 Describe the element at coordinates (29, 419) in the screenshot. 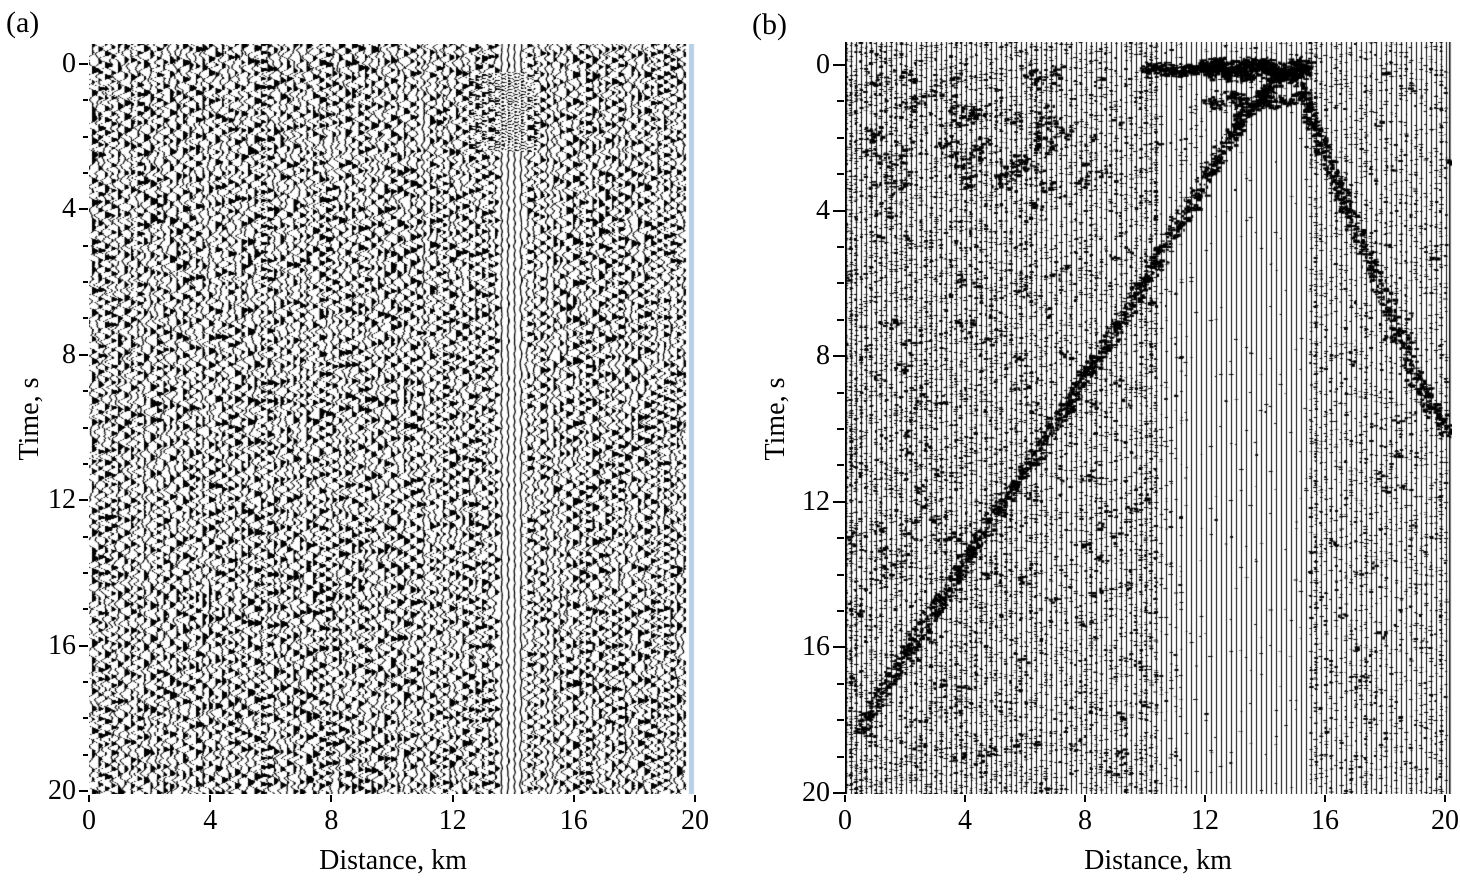

I see `y-axis-title-a: Time, s` at that location.